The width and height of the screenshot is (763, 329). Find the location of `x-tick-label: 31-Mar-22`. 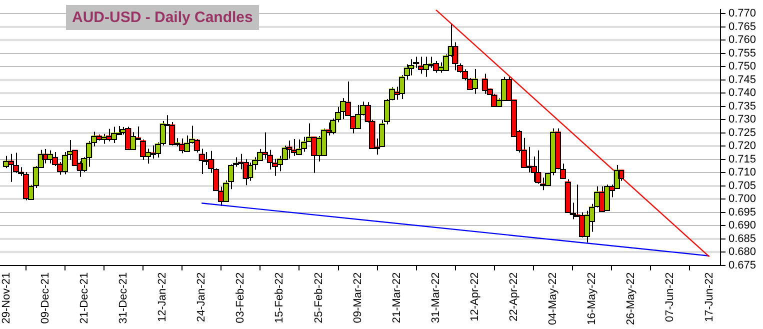

x-tick-label: 31-Mar-22 is located at coordinates (436, 298).